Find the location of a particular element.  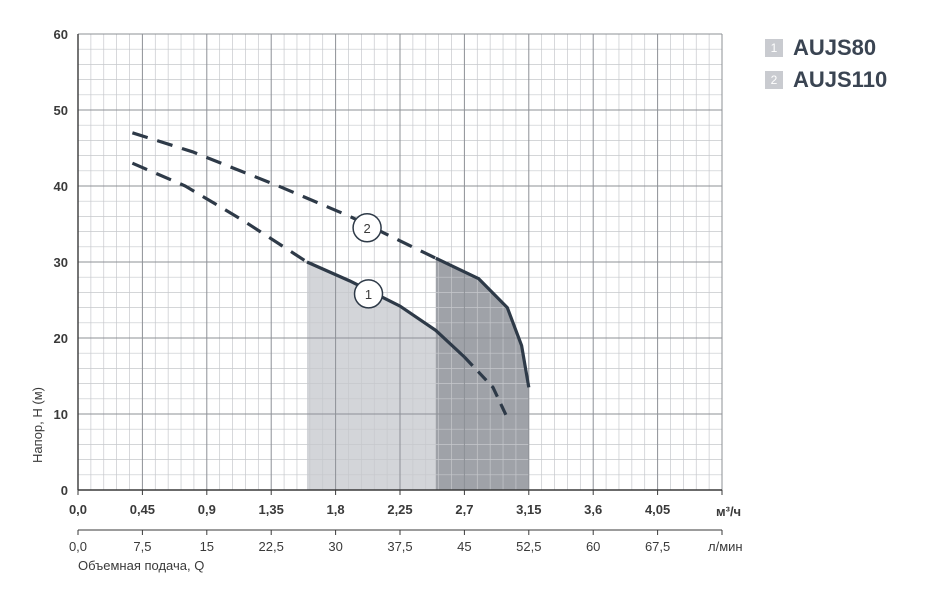

x-tick-label: 1,8 is located at coordinates (336, 509).